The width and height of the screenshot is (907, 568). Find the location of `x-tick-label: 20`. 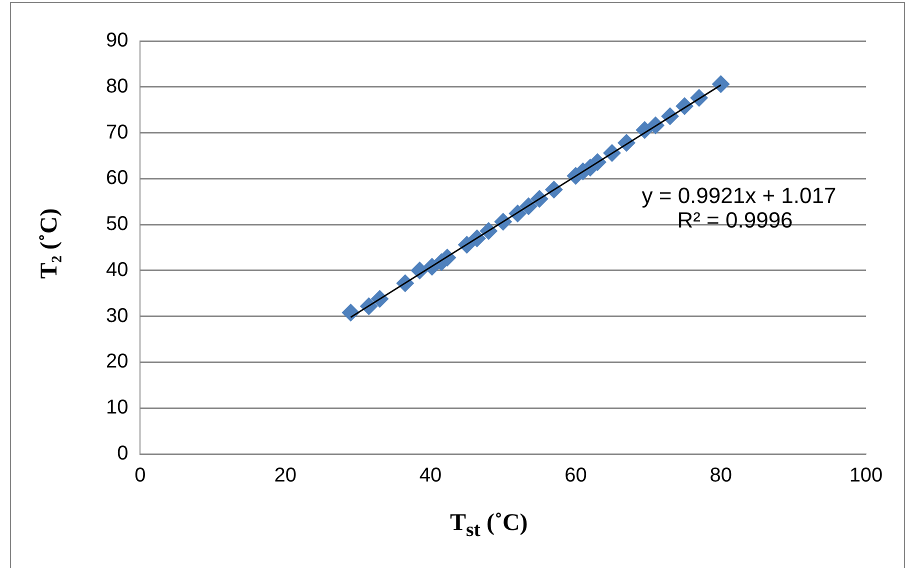

x-tick-label: 20 is located at coordinates (285, 475).